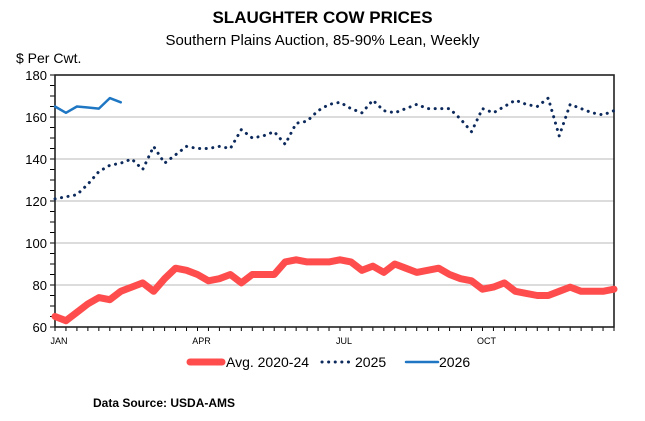 The image size is (645, 421). Describe the element at coordinates (454, 362) in the screenshot. I see `legend-label: 2026` at that location.